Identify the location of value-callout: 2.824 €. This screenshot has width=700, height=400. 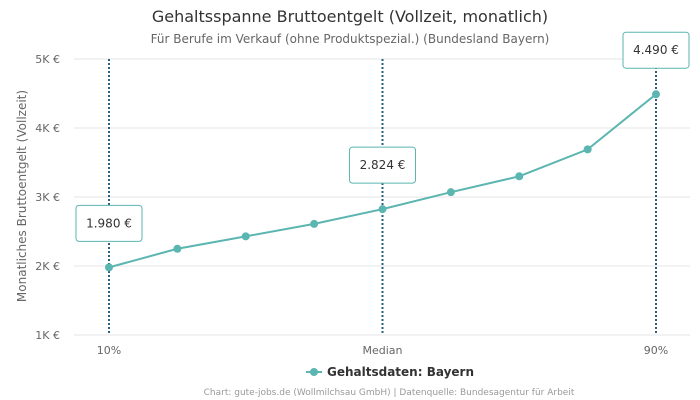
(382, 165).